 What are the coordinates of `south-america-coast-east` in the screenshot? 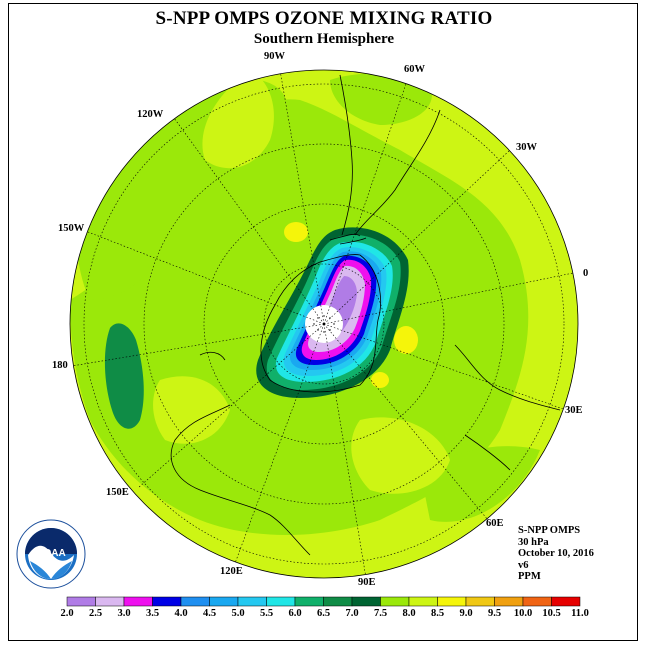 It's located at (397, 172).